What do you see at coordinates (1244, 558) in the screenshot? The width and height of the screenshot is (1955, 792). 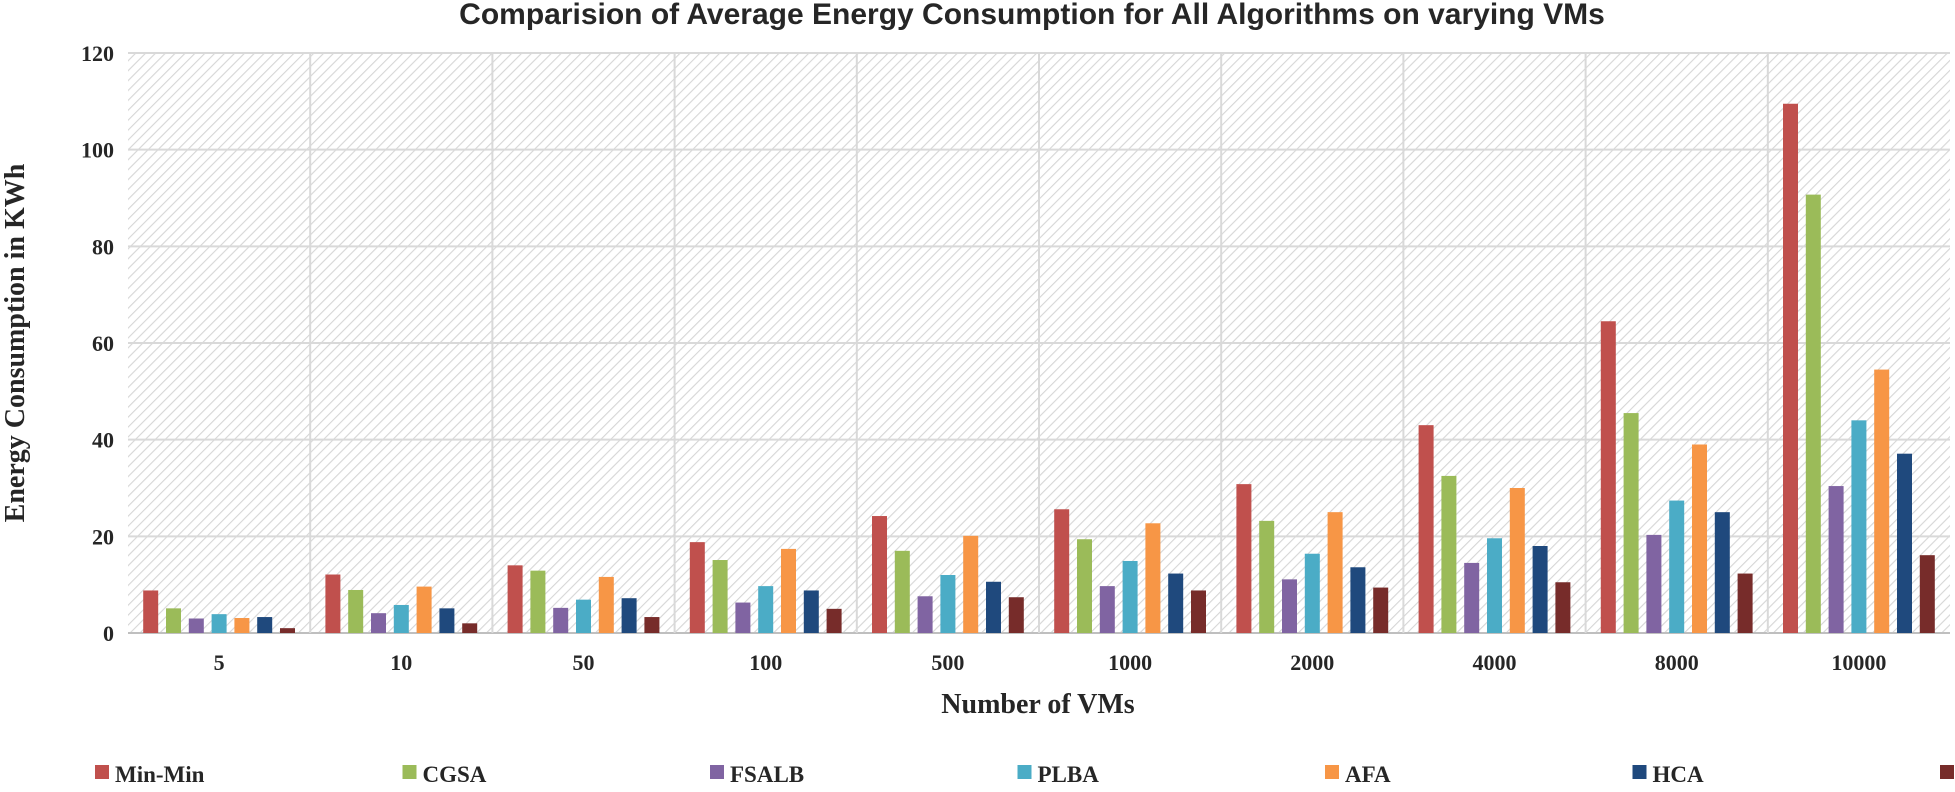 I see `bar-min-min-2000` at bounding box center [1244, 558].